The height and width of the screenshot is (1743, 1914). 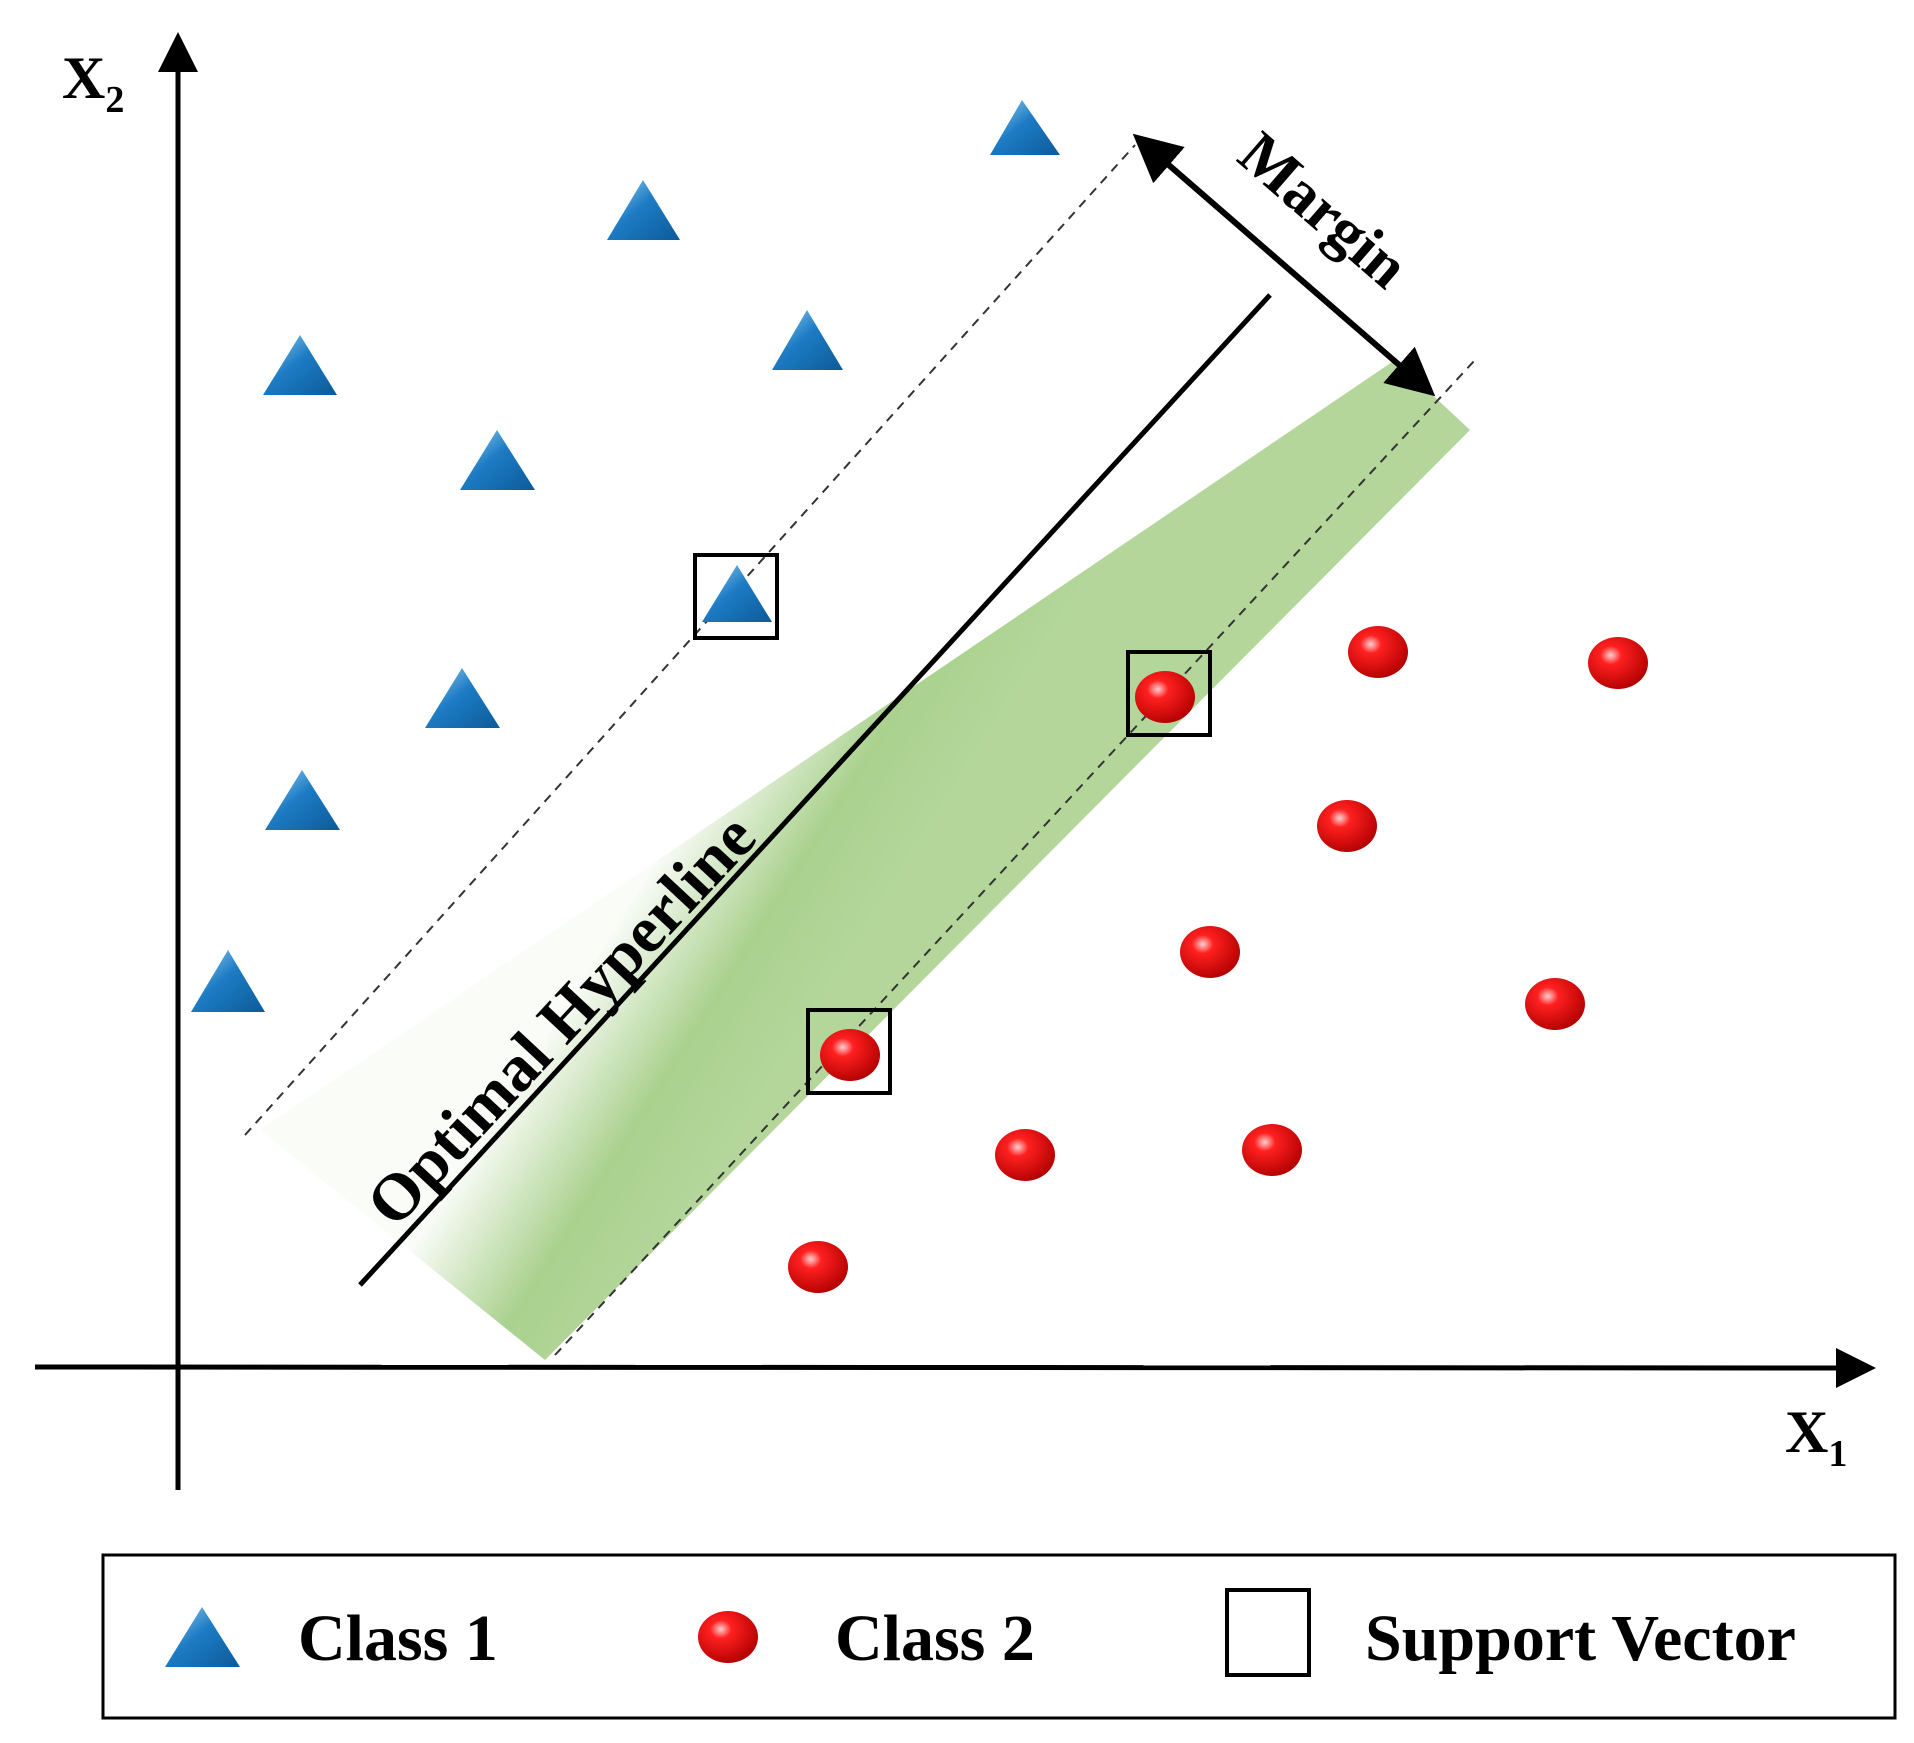 What do you see at coordinates (1816, 1437) in the screenshot?
I see `x-axis-label: X1` at bounding box center [1816, 1437].